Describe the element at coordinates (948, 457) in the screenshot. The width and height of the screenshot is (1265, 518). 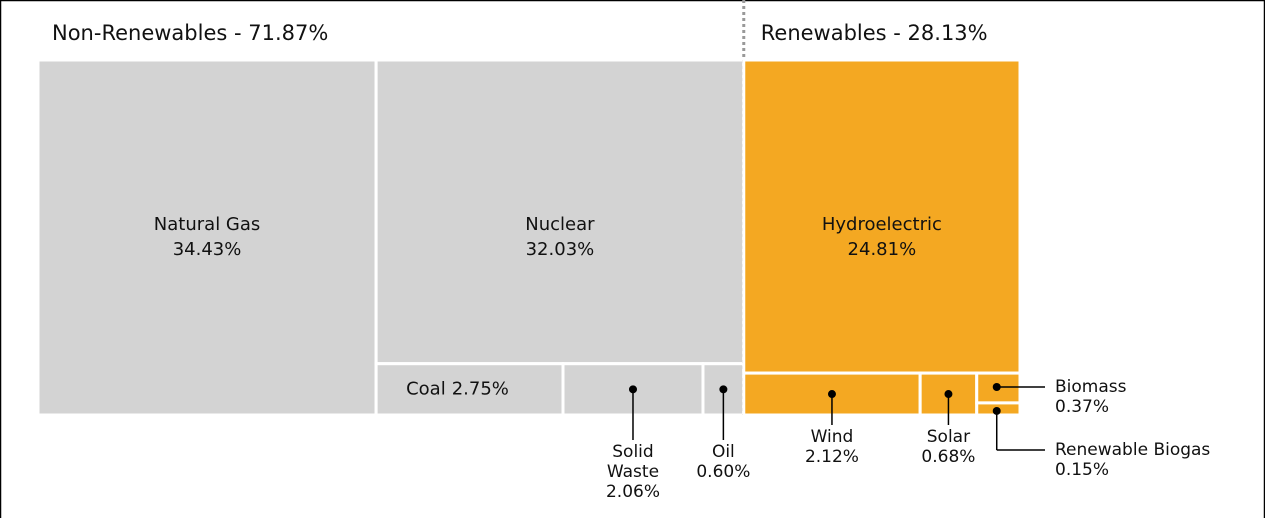
I see `callout-value: 0.68%` at that location.